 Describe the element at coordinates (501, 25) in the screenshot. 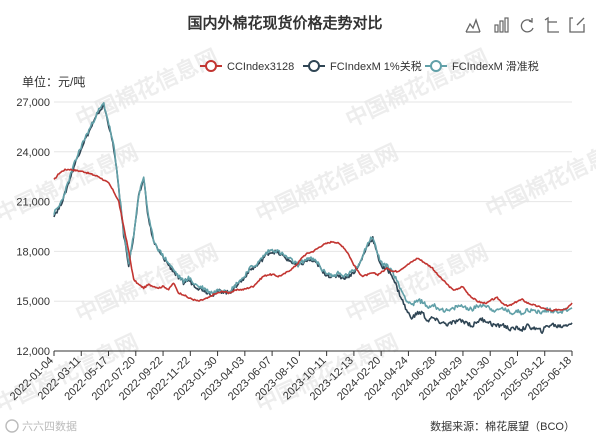

I see `bar-chart-icon` at that location.